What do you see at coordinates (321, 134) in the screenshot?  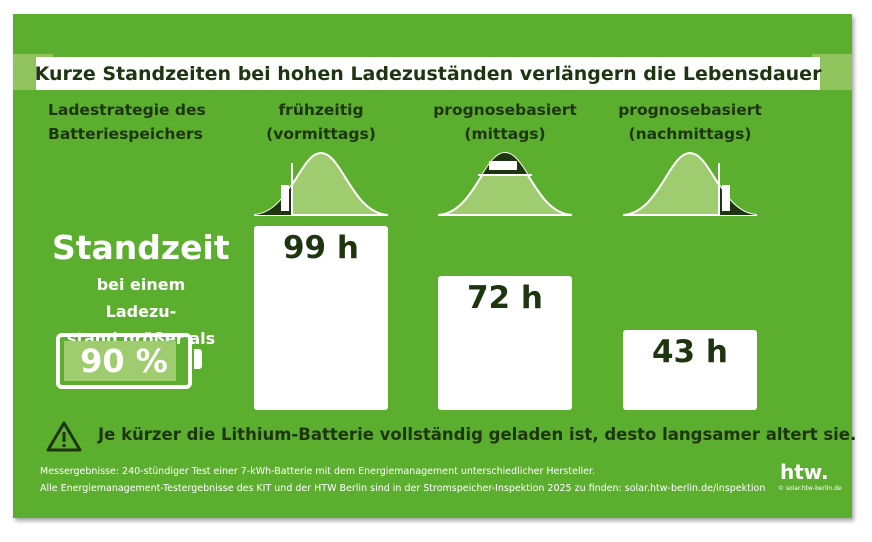 I see `category-sublabel: (vormittags)` at bounding box center [321, 134].